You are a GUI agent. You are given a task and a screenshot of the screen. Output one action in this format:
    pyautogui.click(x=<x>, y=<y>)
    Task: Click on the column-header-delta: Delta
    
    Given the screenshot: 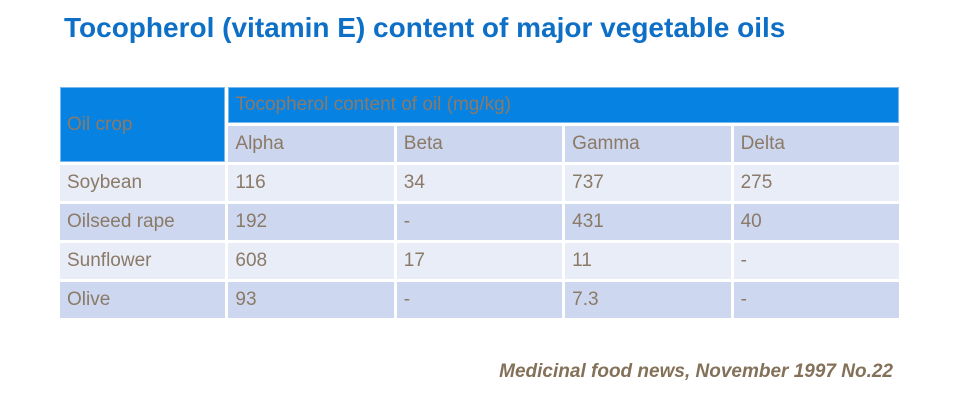 What is the action you would take?
    pyautogui.click(x=816, y=144)
    